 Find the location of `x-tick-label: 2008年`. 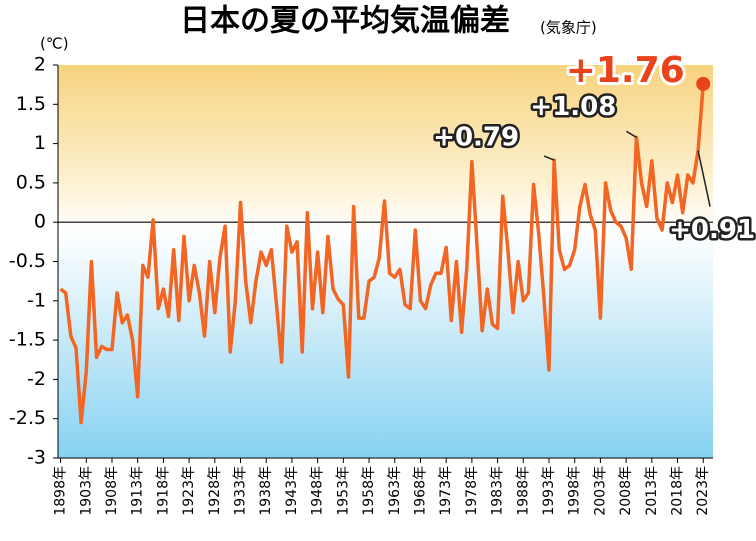

x-tick-label: 2008年 is located at coordinates (626, 491).